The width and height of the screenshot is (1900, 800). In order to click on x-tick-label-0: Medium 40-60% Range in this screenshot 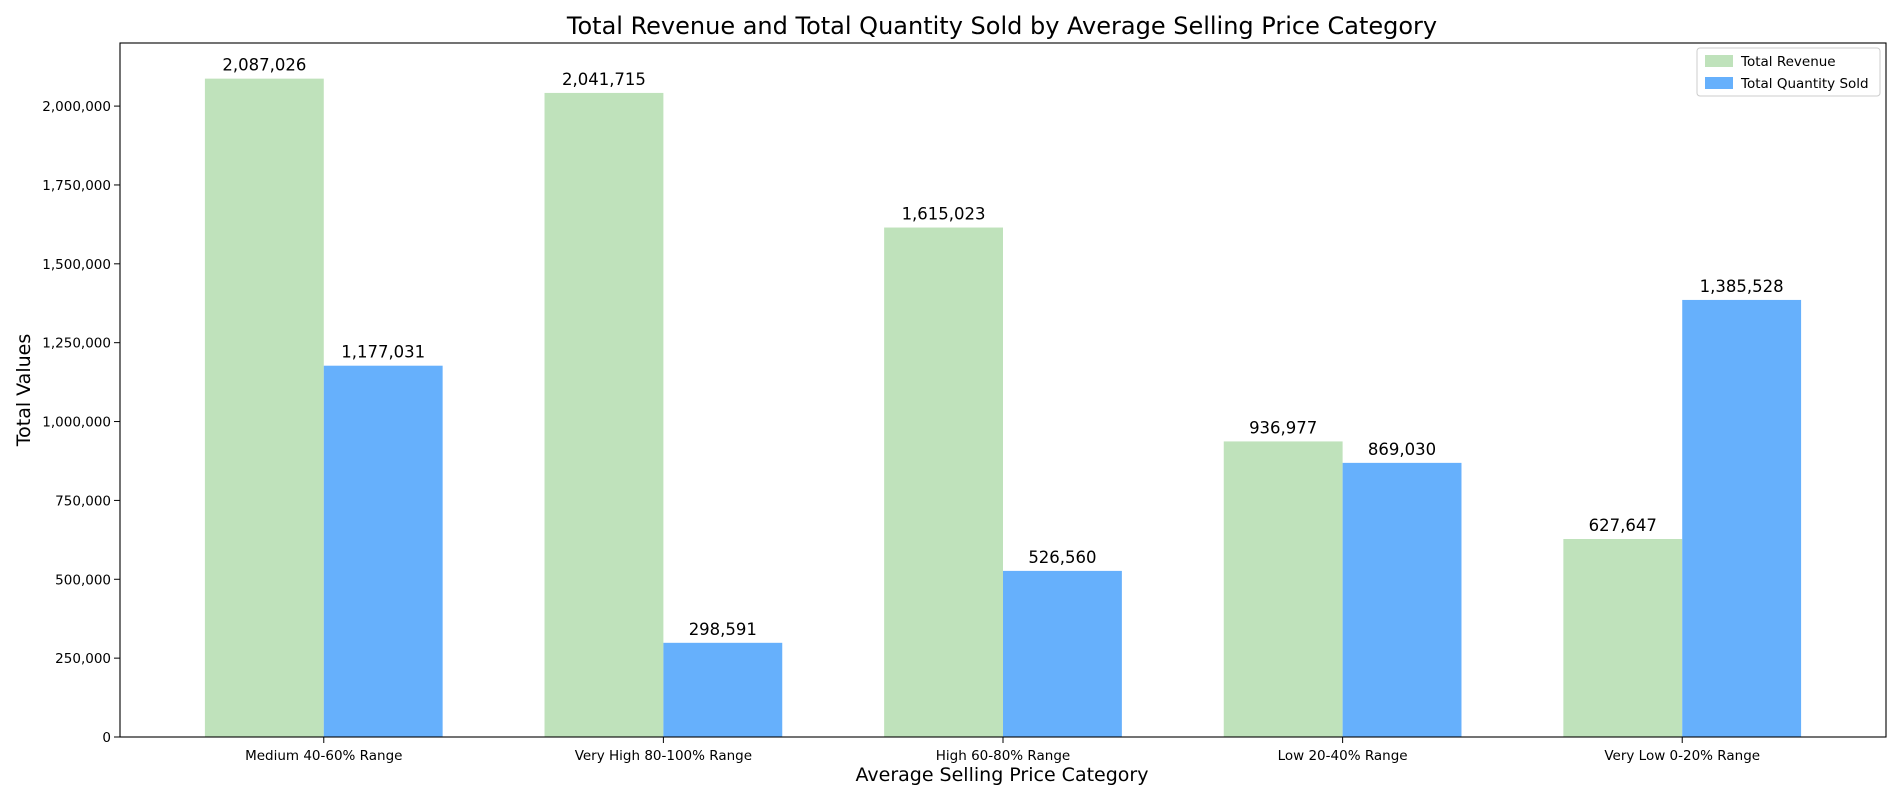, I will do `click(323, 756)`.